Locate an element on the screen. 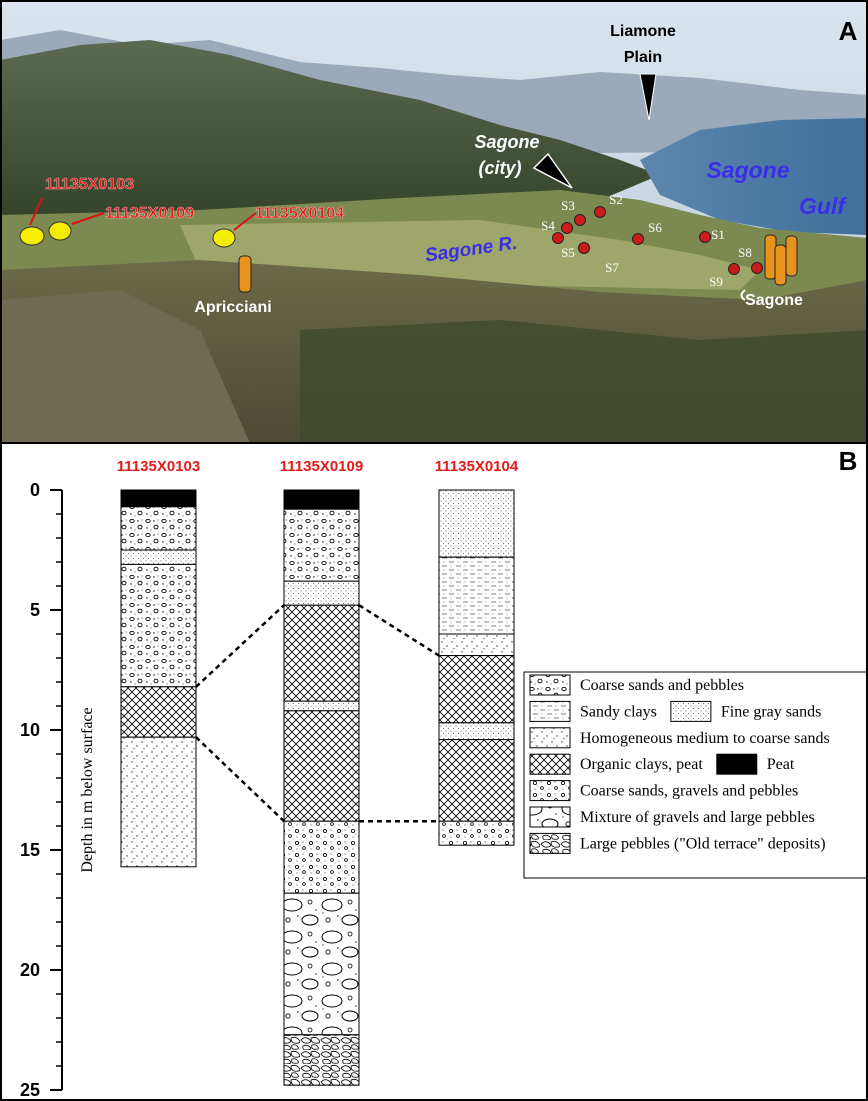 Image resolution: width=868 pixels, height=1101 pixels. well-label: 11135X0104 is located at coordinates (299, 213).